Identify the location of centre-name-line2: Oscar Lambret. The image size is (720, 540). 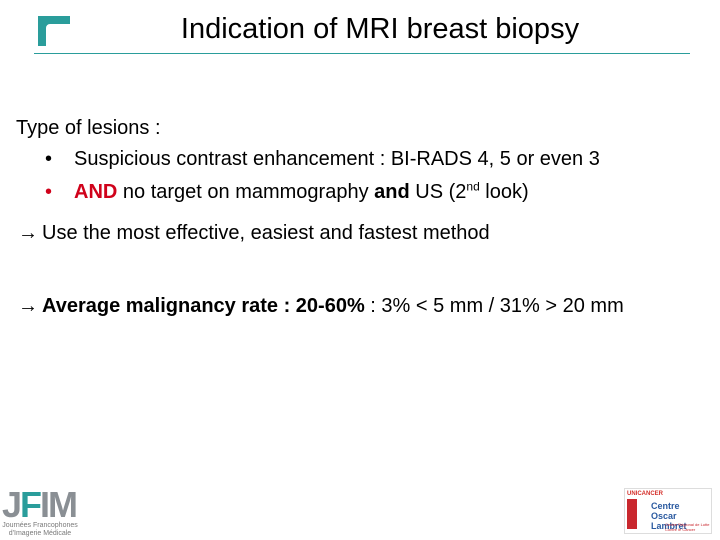
(669, 521).